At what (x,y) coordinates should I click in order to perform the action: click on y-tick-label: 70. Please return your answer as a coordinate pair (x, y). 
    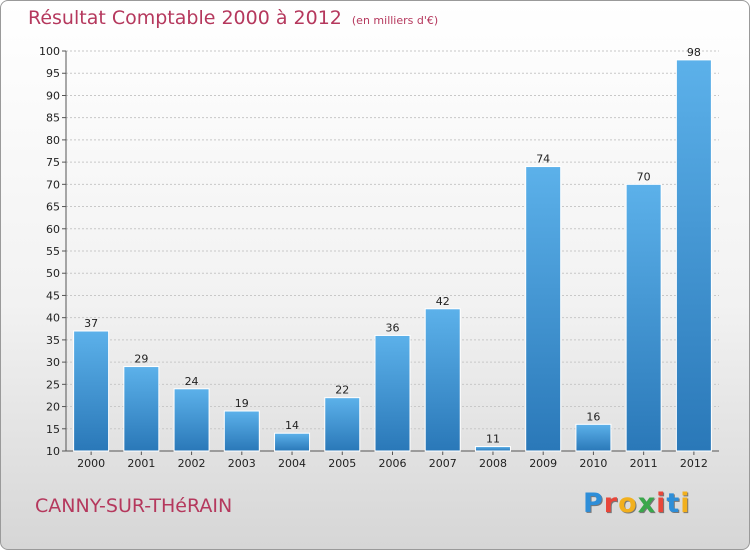
    Looking at the image, I should click on (53, 184).